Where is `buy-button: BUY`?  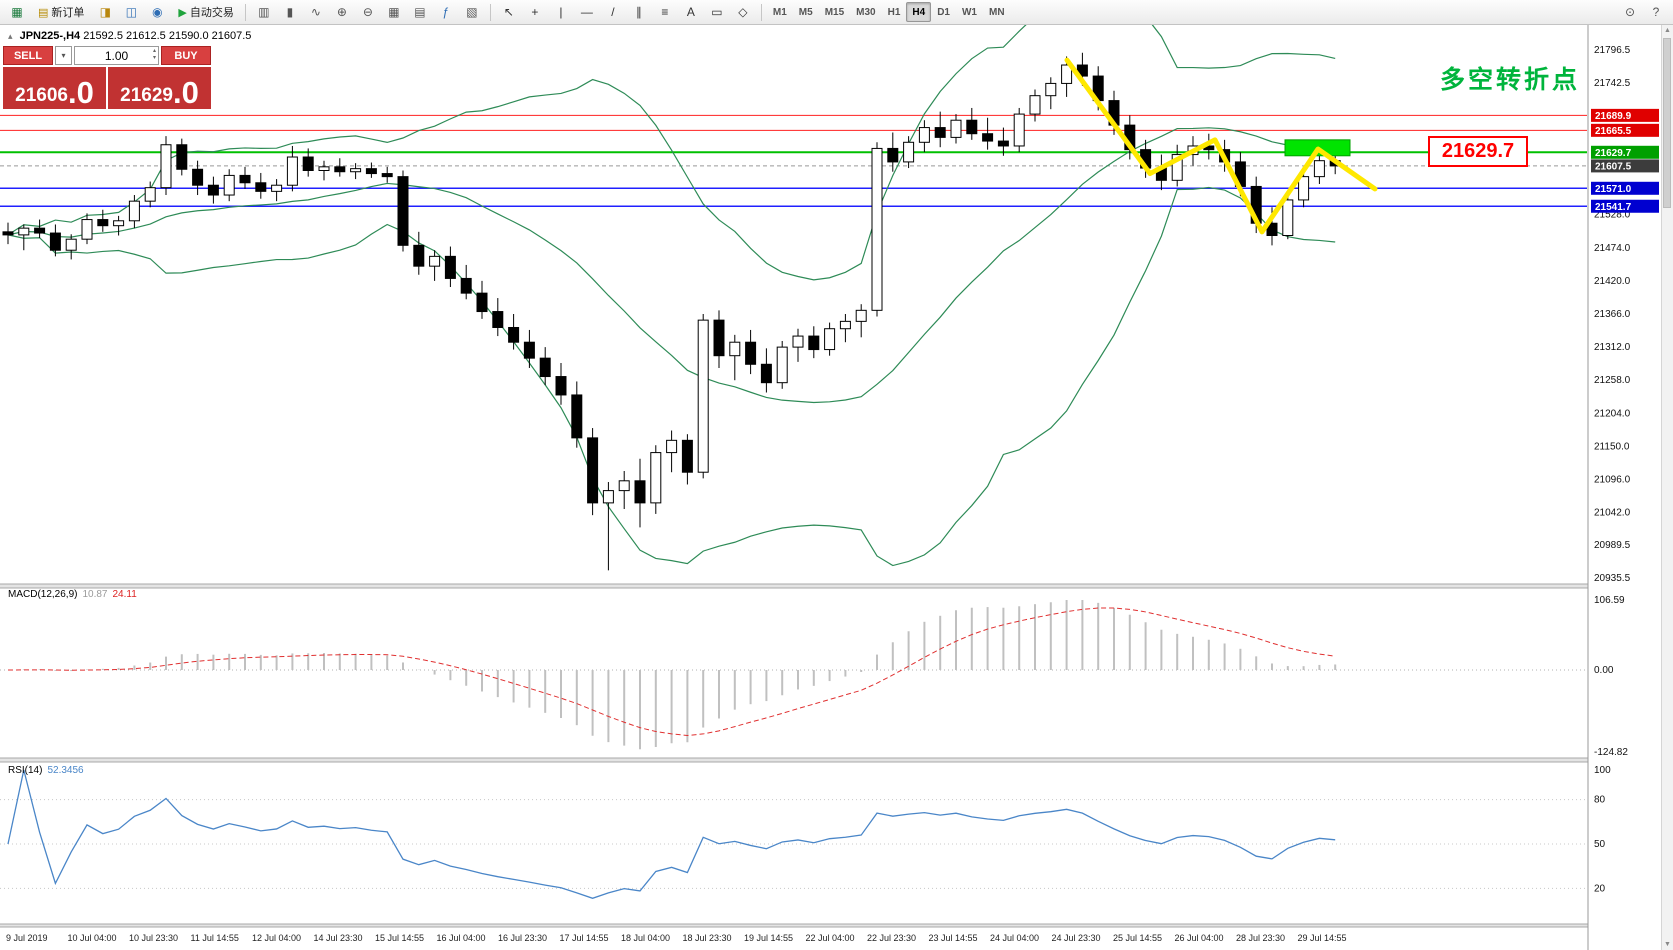
buy-button: BUY is located at coordinates (186, 55).